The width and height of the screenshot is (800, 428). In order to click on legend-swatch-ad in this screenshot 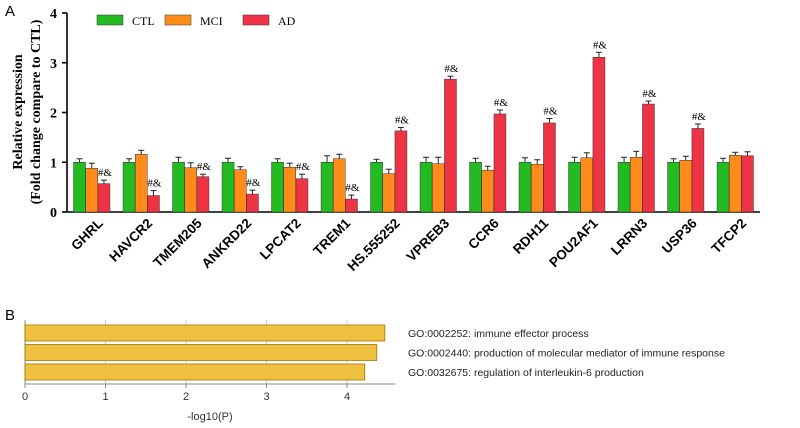, I will do `click(256, 20)`.